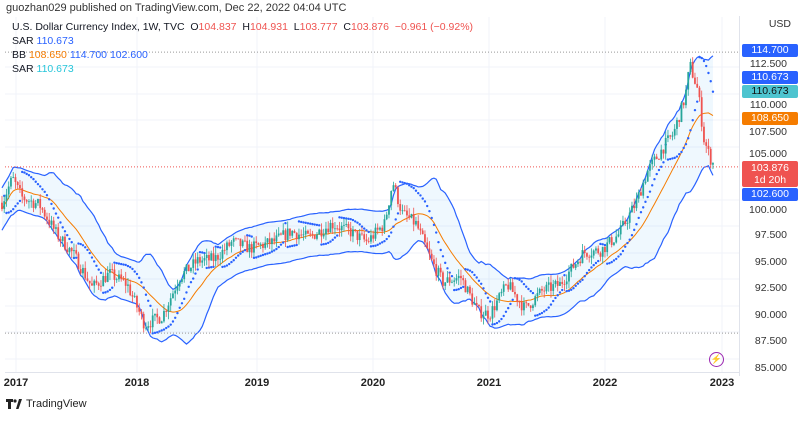 This screenshot has height=422, width=800. I want to click on l-label: L, so click(296, 27).